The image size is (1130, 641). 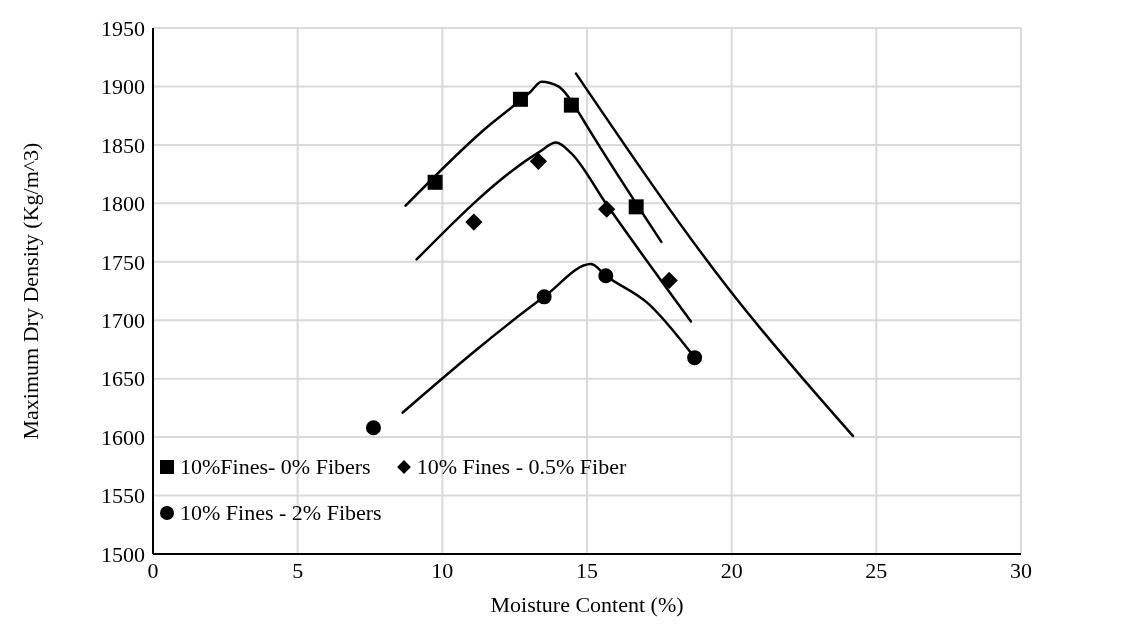 I want to click on x-tick-label: 25, so click(x=876, y=570).